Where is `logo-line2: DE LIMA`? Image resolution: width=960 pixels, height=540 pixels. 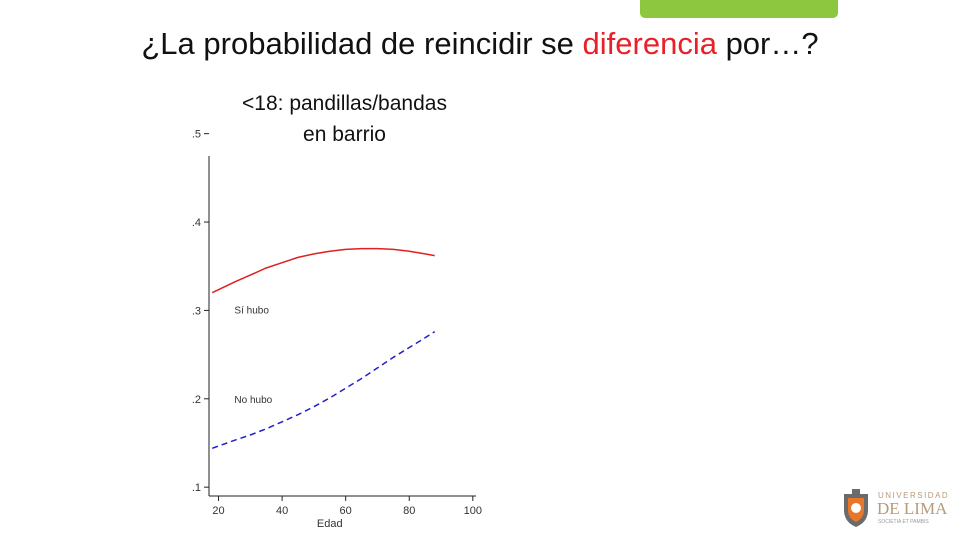 logo-line2: DE LIMA is located at coordinates (912, 508).